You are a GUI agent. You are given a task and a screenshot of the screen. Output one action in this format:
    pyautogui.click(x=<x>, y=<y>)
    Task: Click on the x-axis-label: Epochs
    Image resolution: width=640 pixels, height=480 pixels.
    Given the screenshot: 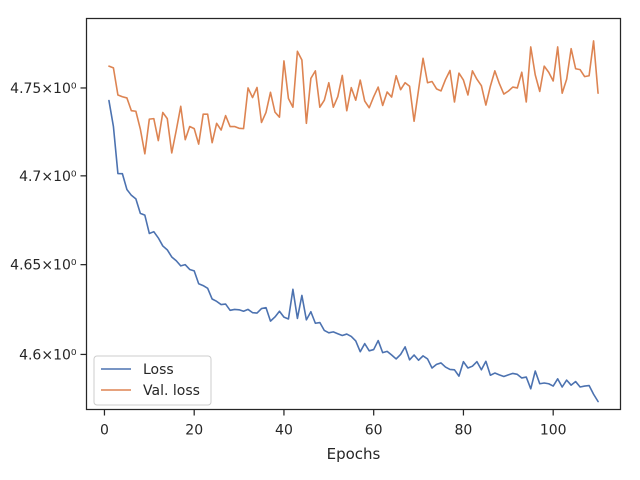 What is the action you would take?
    pyautogui.click(x=354, y=454)
    